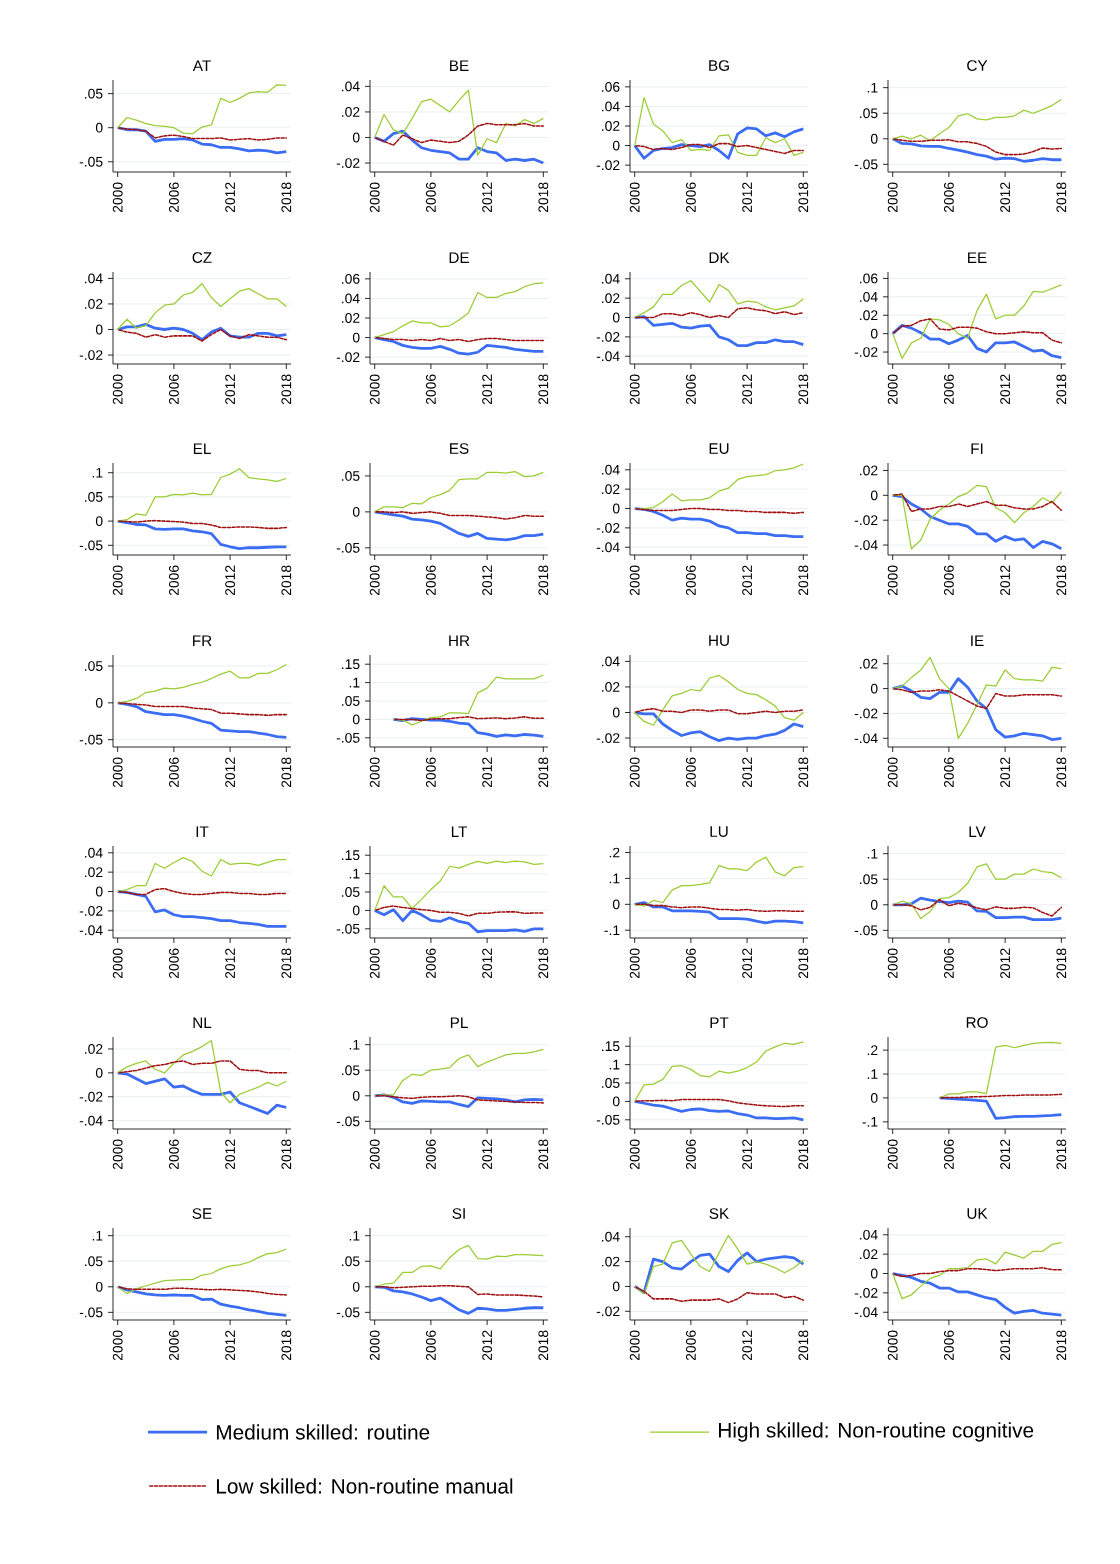 The width and height of the screenshot is (1120, 1564). Describe the element at coordinates (977, 65) in the screenshot. I see `chart-title: CY` at that location.